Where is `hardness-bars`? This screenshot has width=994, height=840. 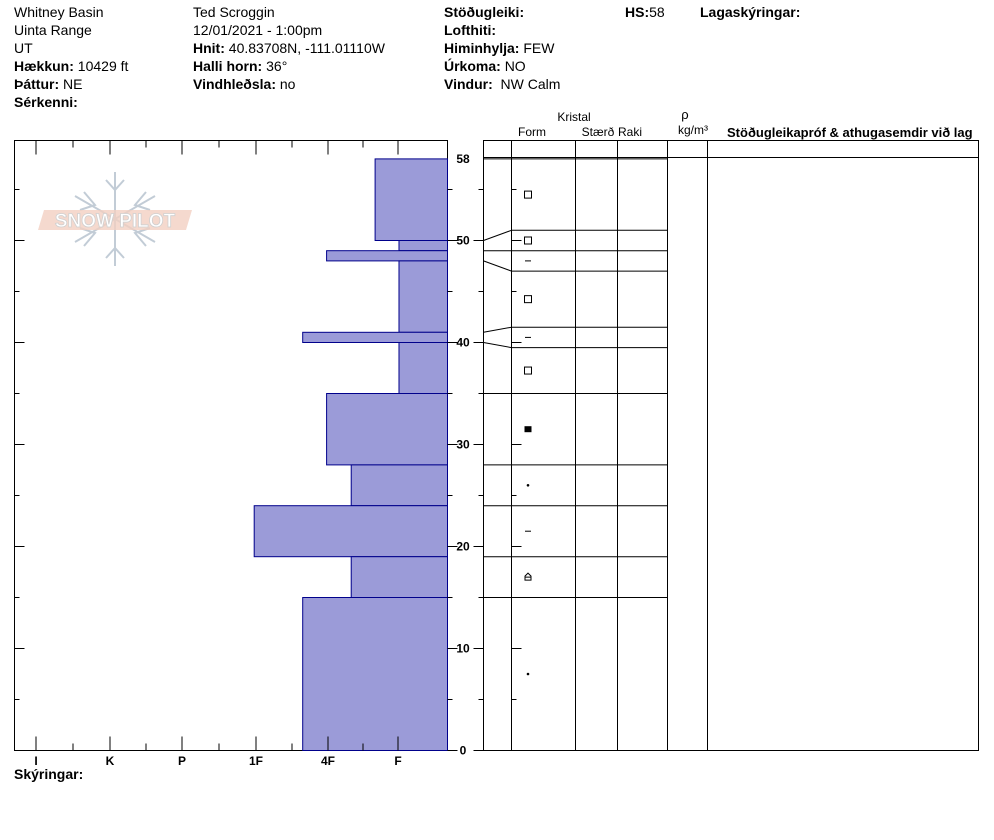 hardness-bars is located at coordinates (351, 454).